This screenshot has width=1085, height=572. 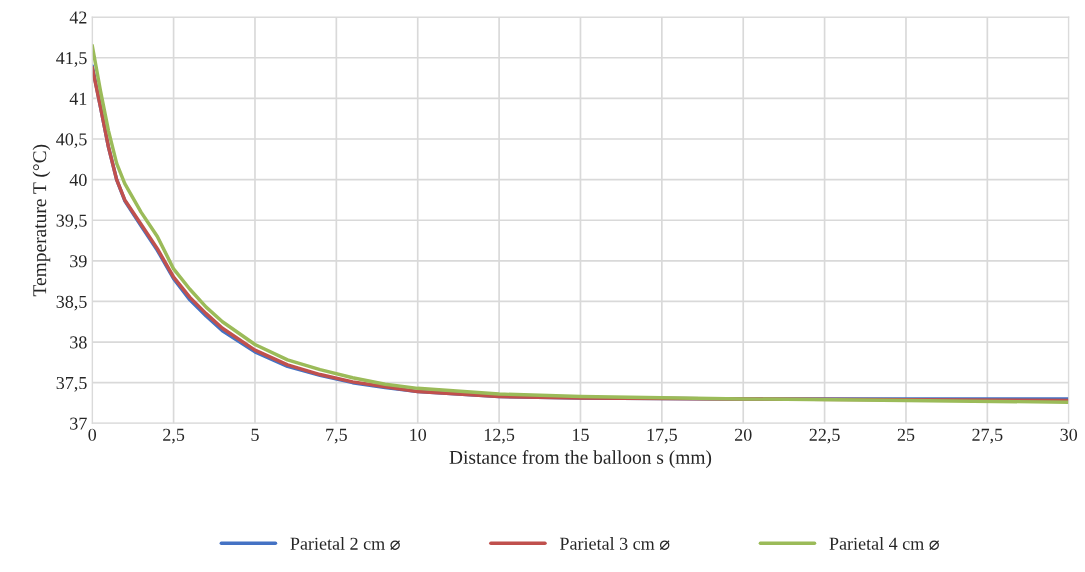 What do you see at coordinates (418, 434) in the screenshot?
I see `x-tick-label: 10` at bounding box center [418, 434].